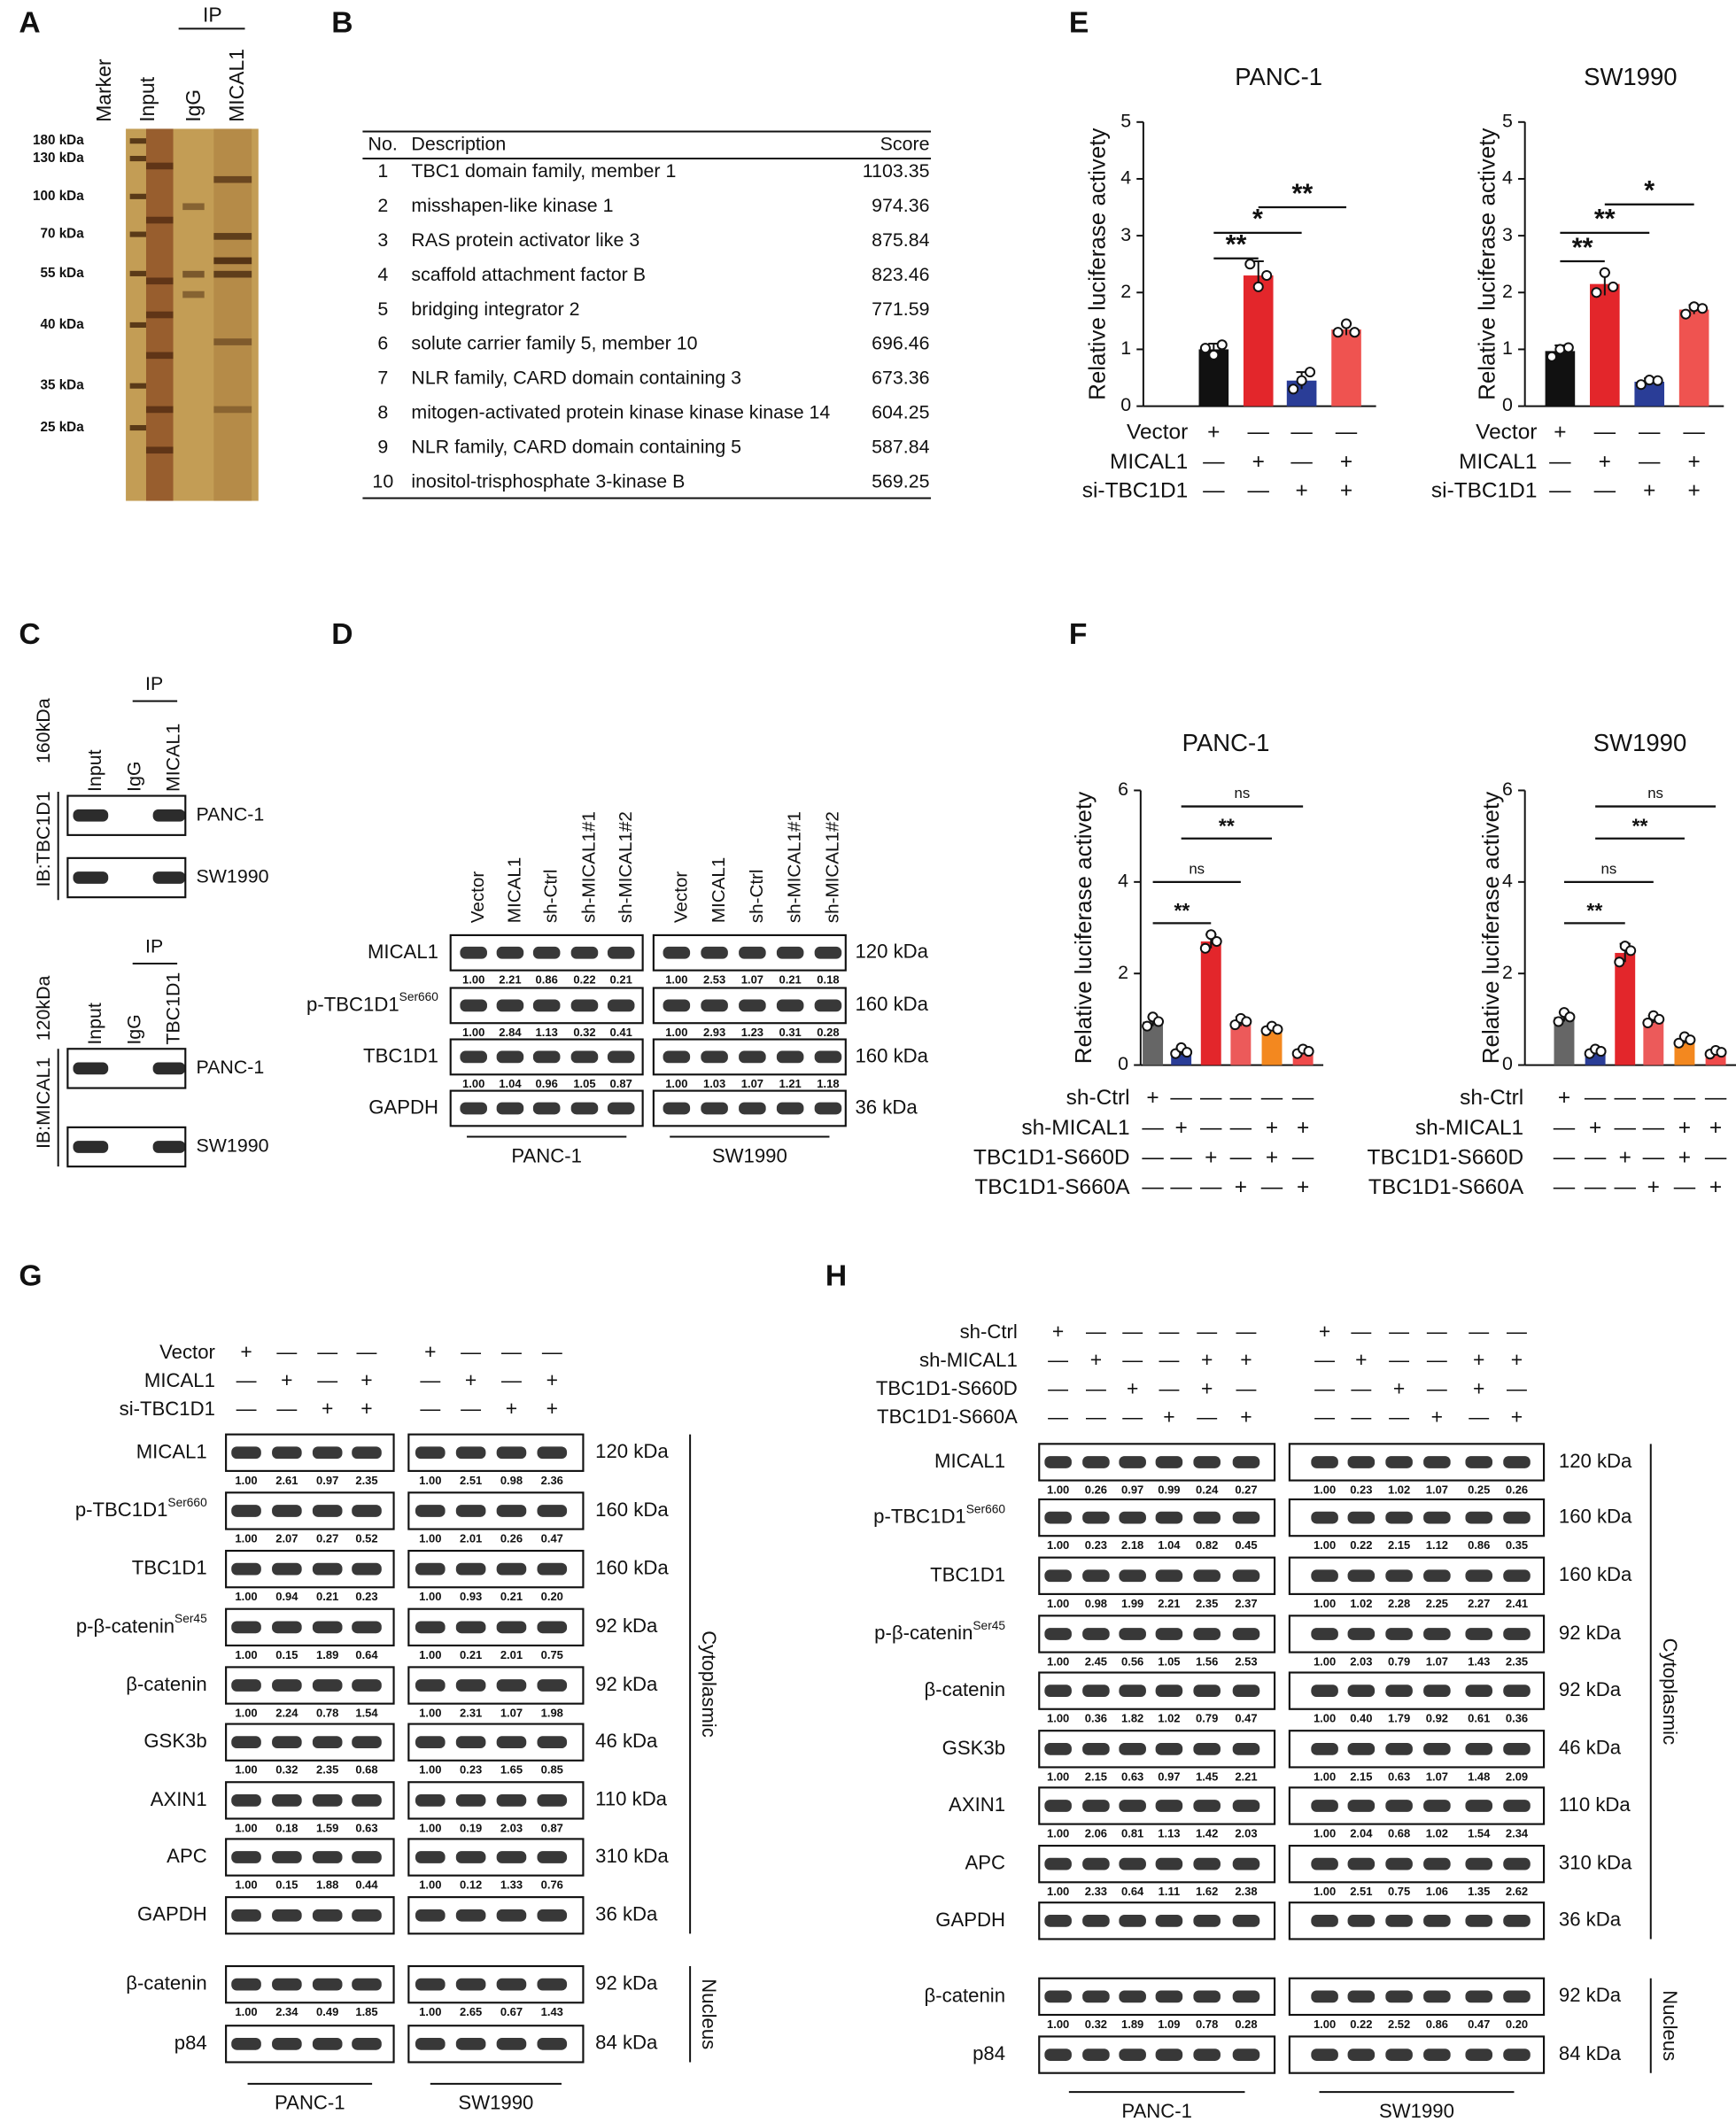  I want to click on quant-value: 0.23, so click(1361, 1489).